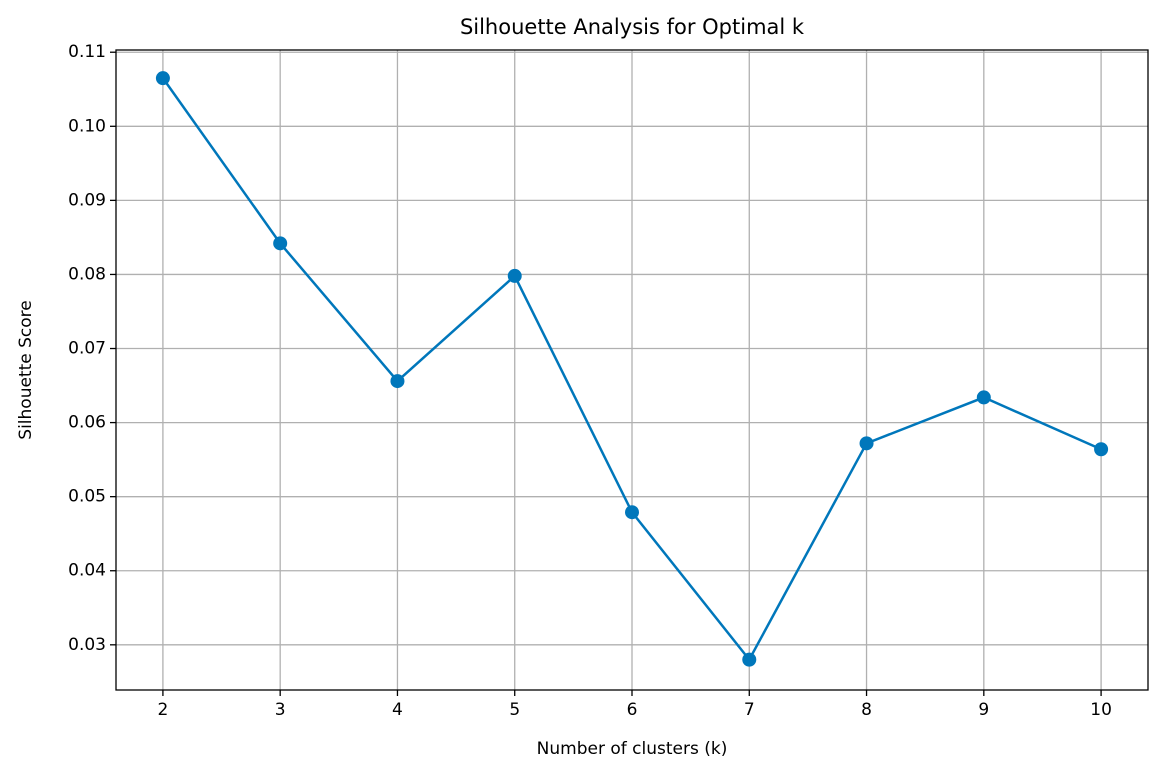 This screenshot has width=1162, height=773. I want to click on x-tick-label: 3, so click(280, 710).